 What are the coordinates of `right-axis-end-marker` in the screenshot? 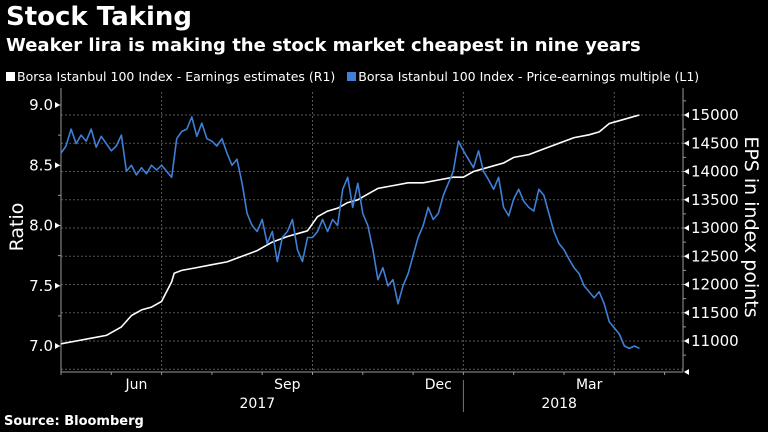 It's located at (686, 372).